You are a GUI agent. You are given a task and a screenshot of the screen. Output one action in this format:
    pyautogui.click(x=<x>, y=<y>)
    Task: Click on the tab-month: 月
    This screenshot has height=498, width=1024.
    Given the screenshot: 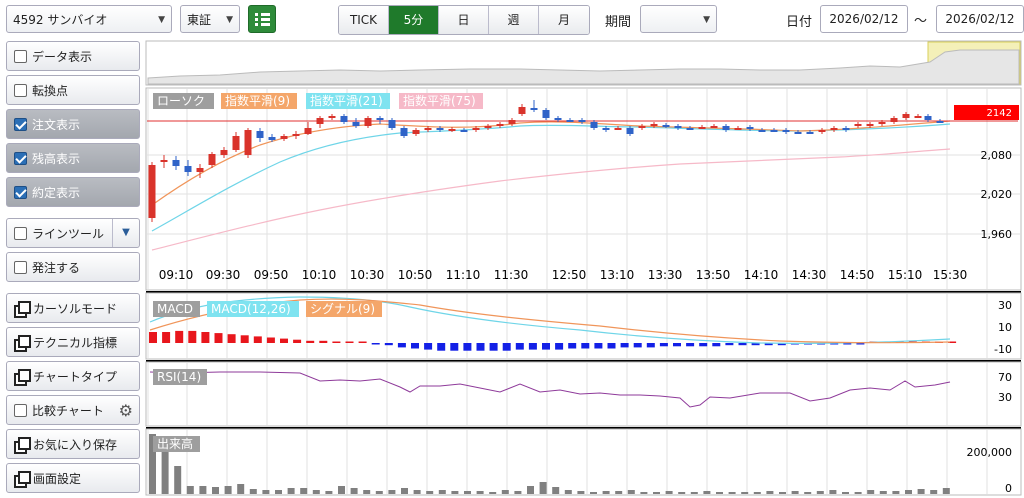 What is the action you would take?
    pyautogui.click(x=564, y=20)
    